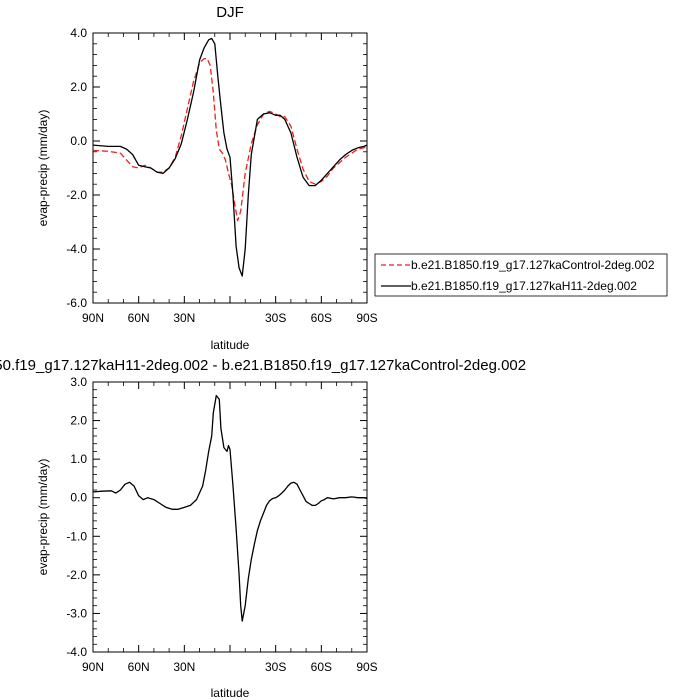 Image resolution: width=700 pixels, height=700 pixels. I want to click on top-series-group, so click(230, 157).